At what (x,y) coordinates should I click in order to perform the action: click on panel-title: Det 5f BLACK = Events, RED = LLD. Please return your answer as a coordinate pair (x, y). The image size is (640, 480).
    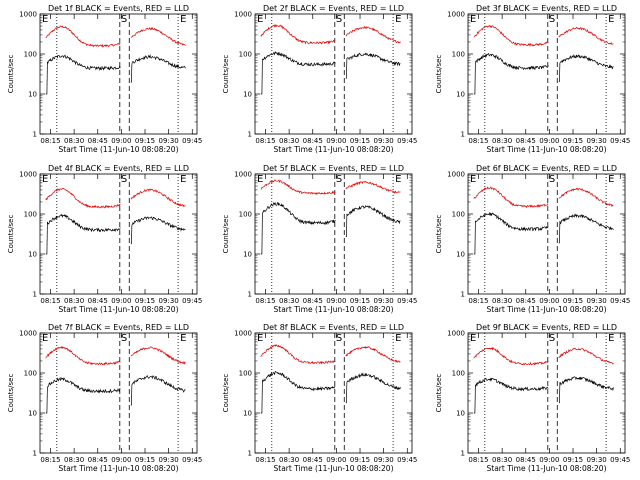
    Looking at the image, I should click on (333, 168).